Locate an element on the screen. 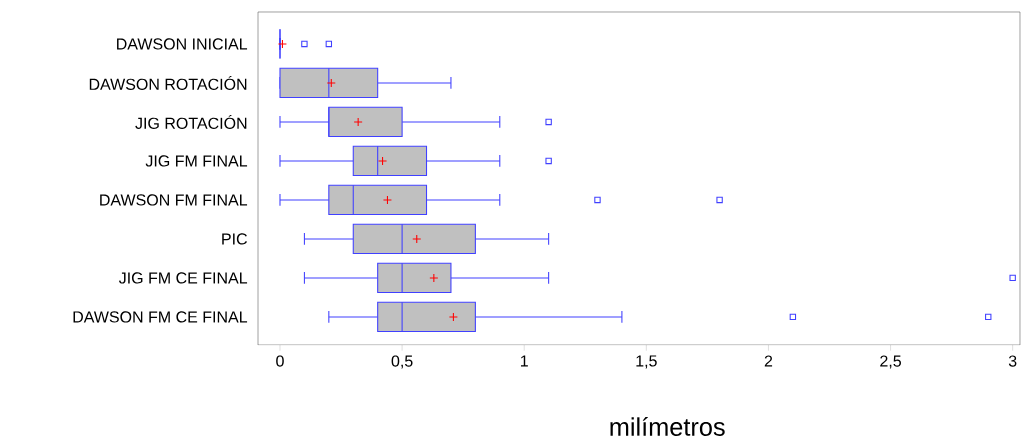  y-tick-label: DAWSON FM CE FINAL is located at coordinates (160, 317).